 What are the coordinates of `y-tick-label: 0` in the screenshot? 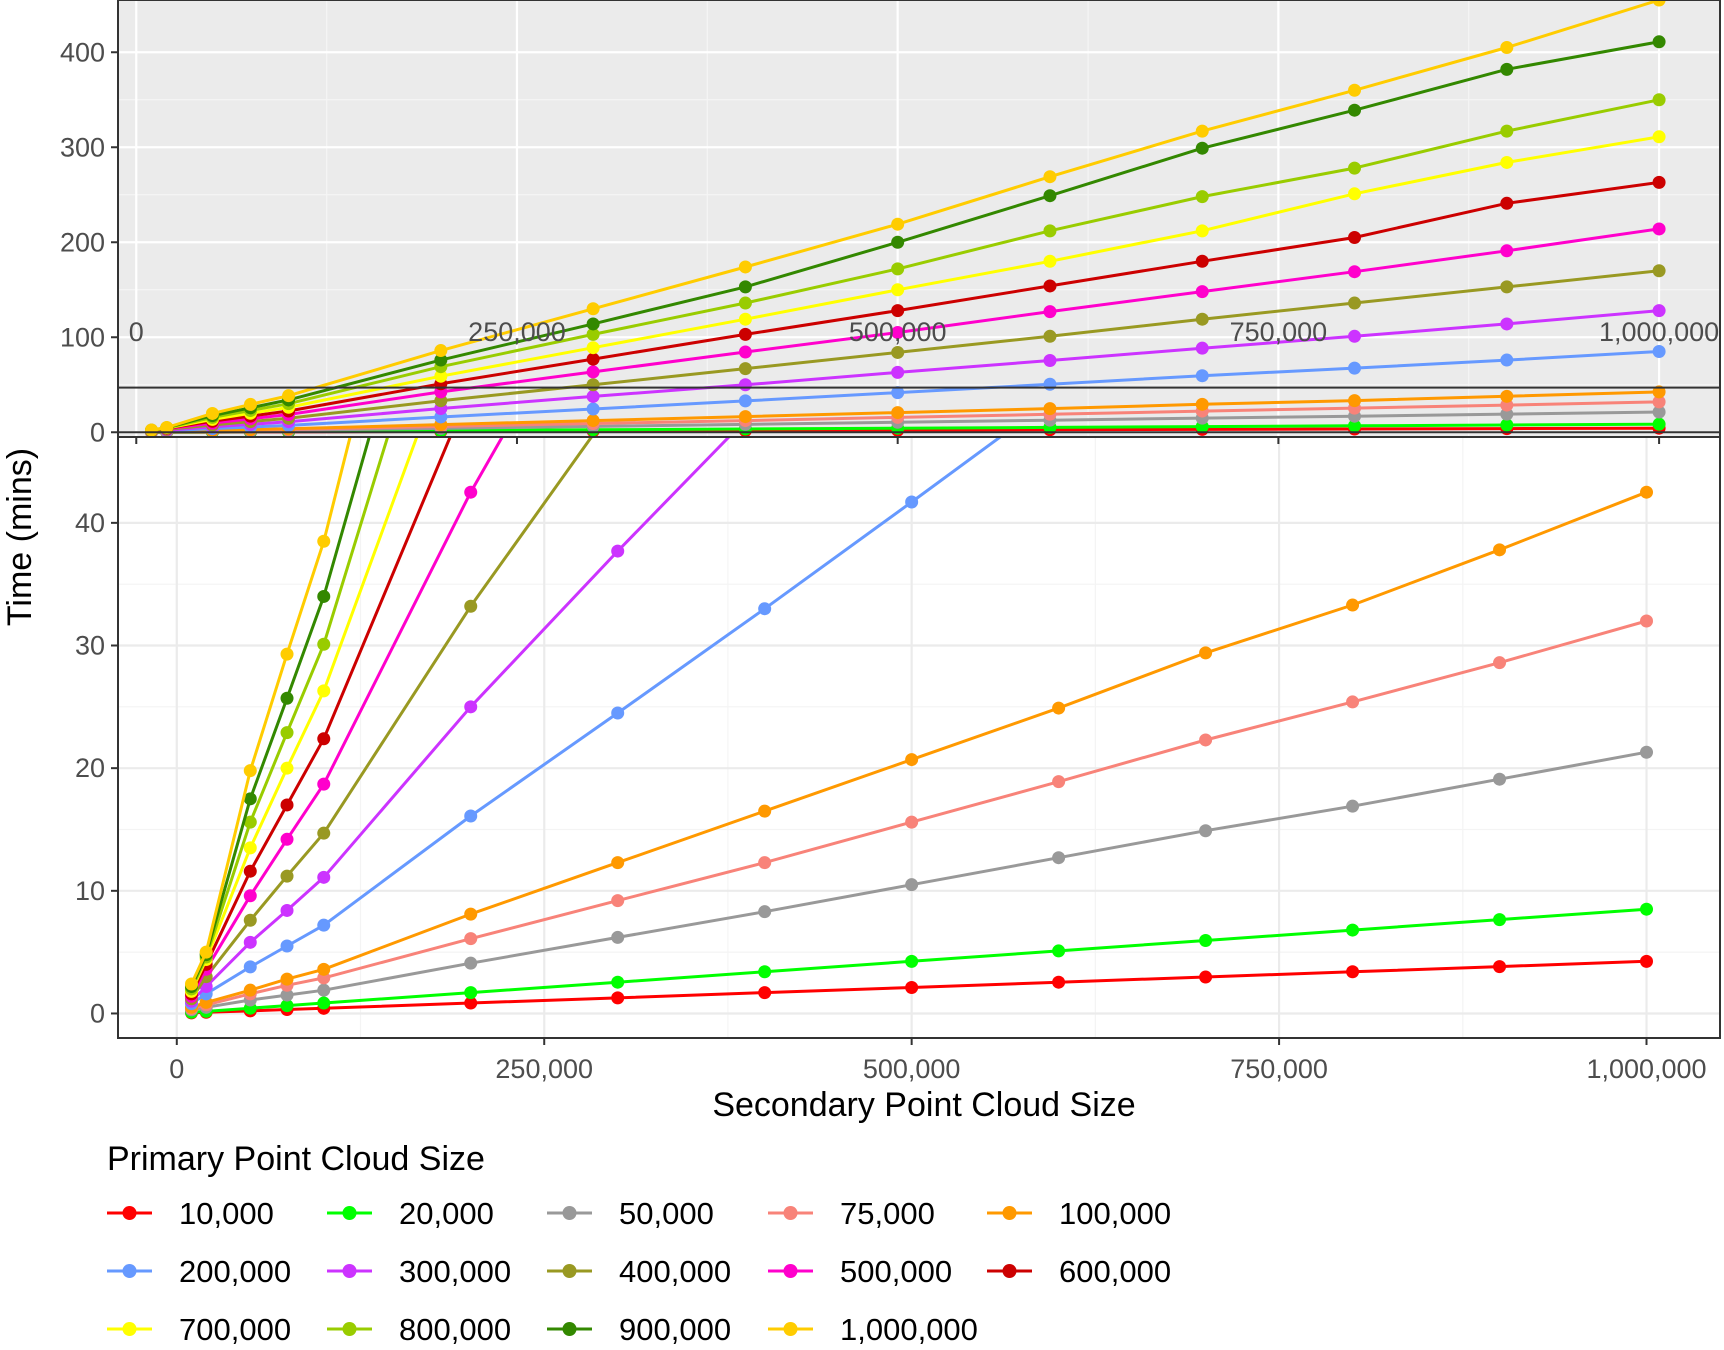 It's located at (97, 1013).